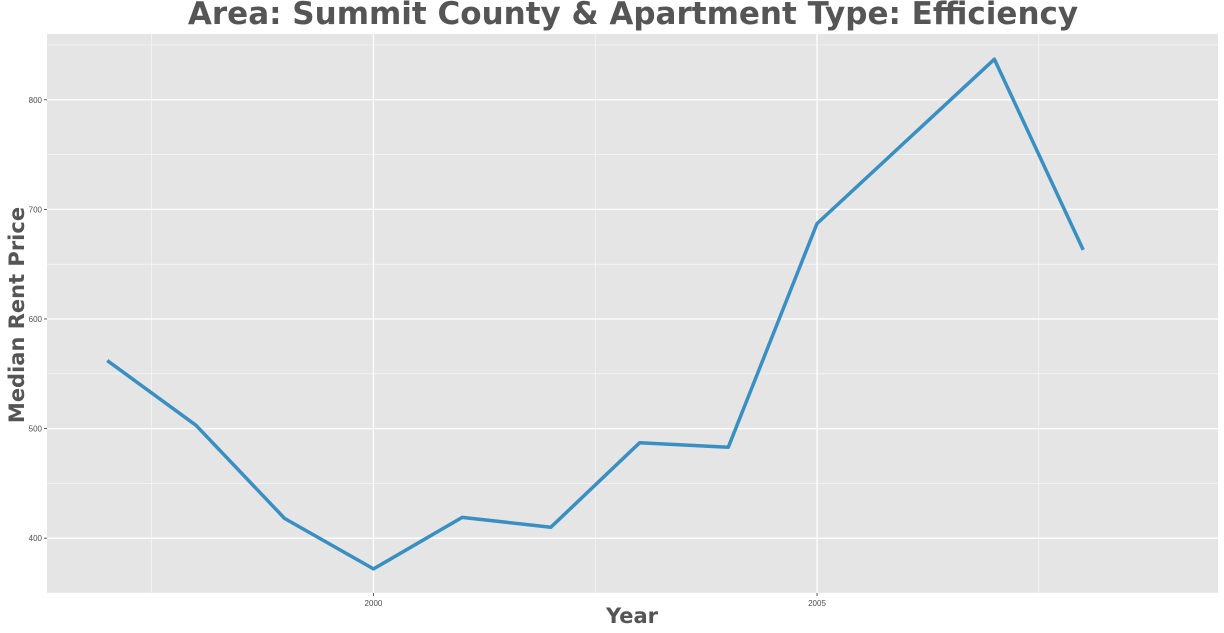  What do you see at coordinates (36, 538) in the screenshot?
I see `y-tick-label: 400` at bounding box center [36, 538].